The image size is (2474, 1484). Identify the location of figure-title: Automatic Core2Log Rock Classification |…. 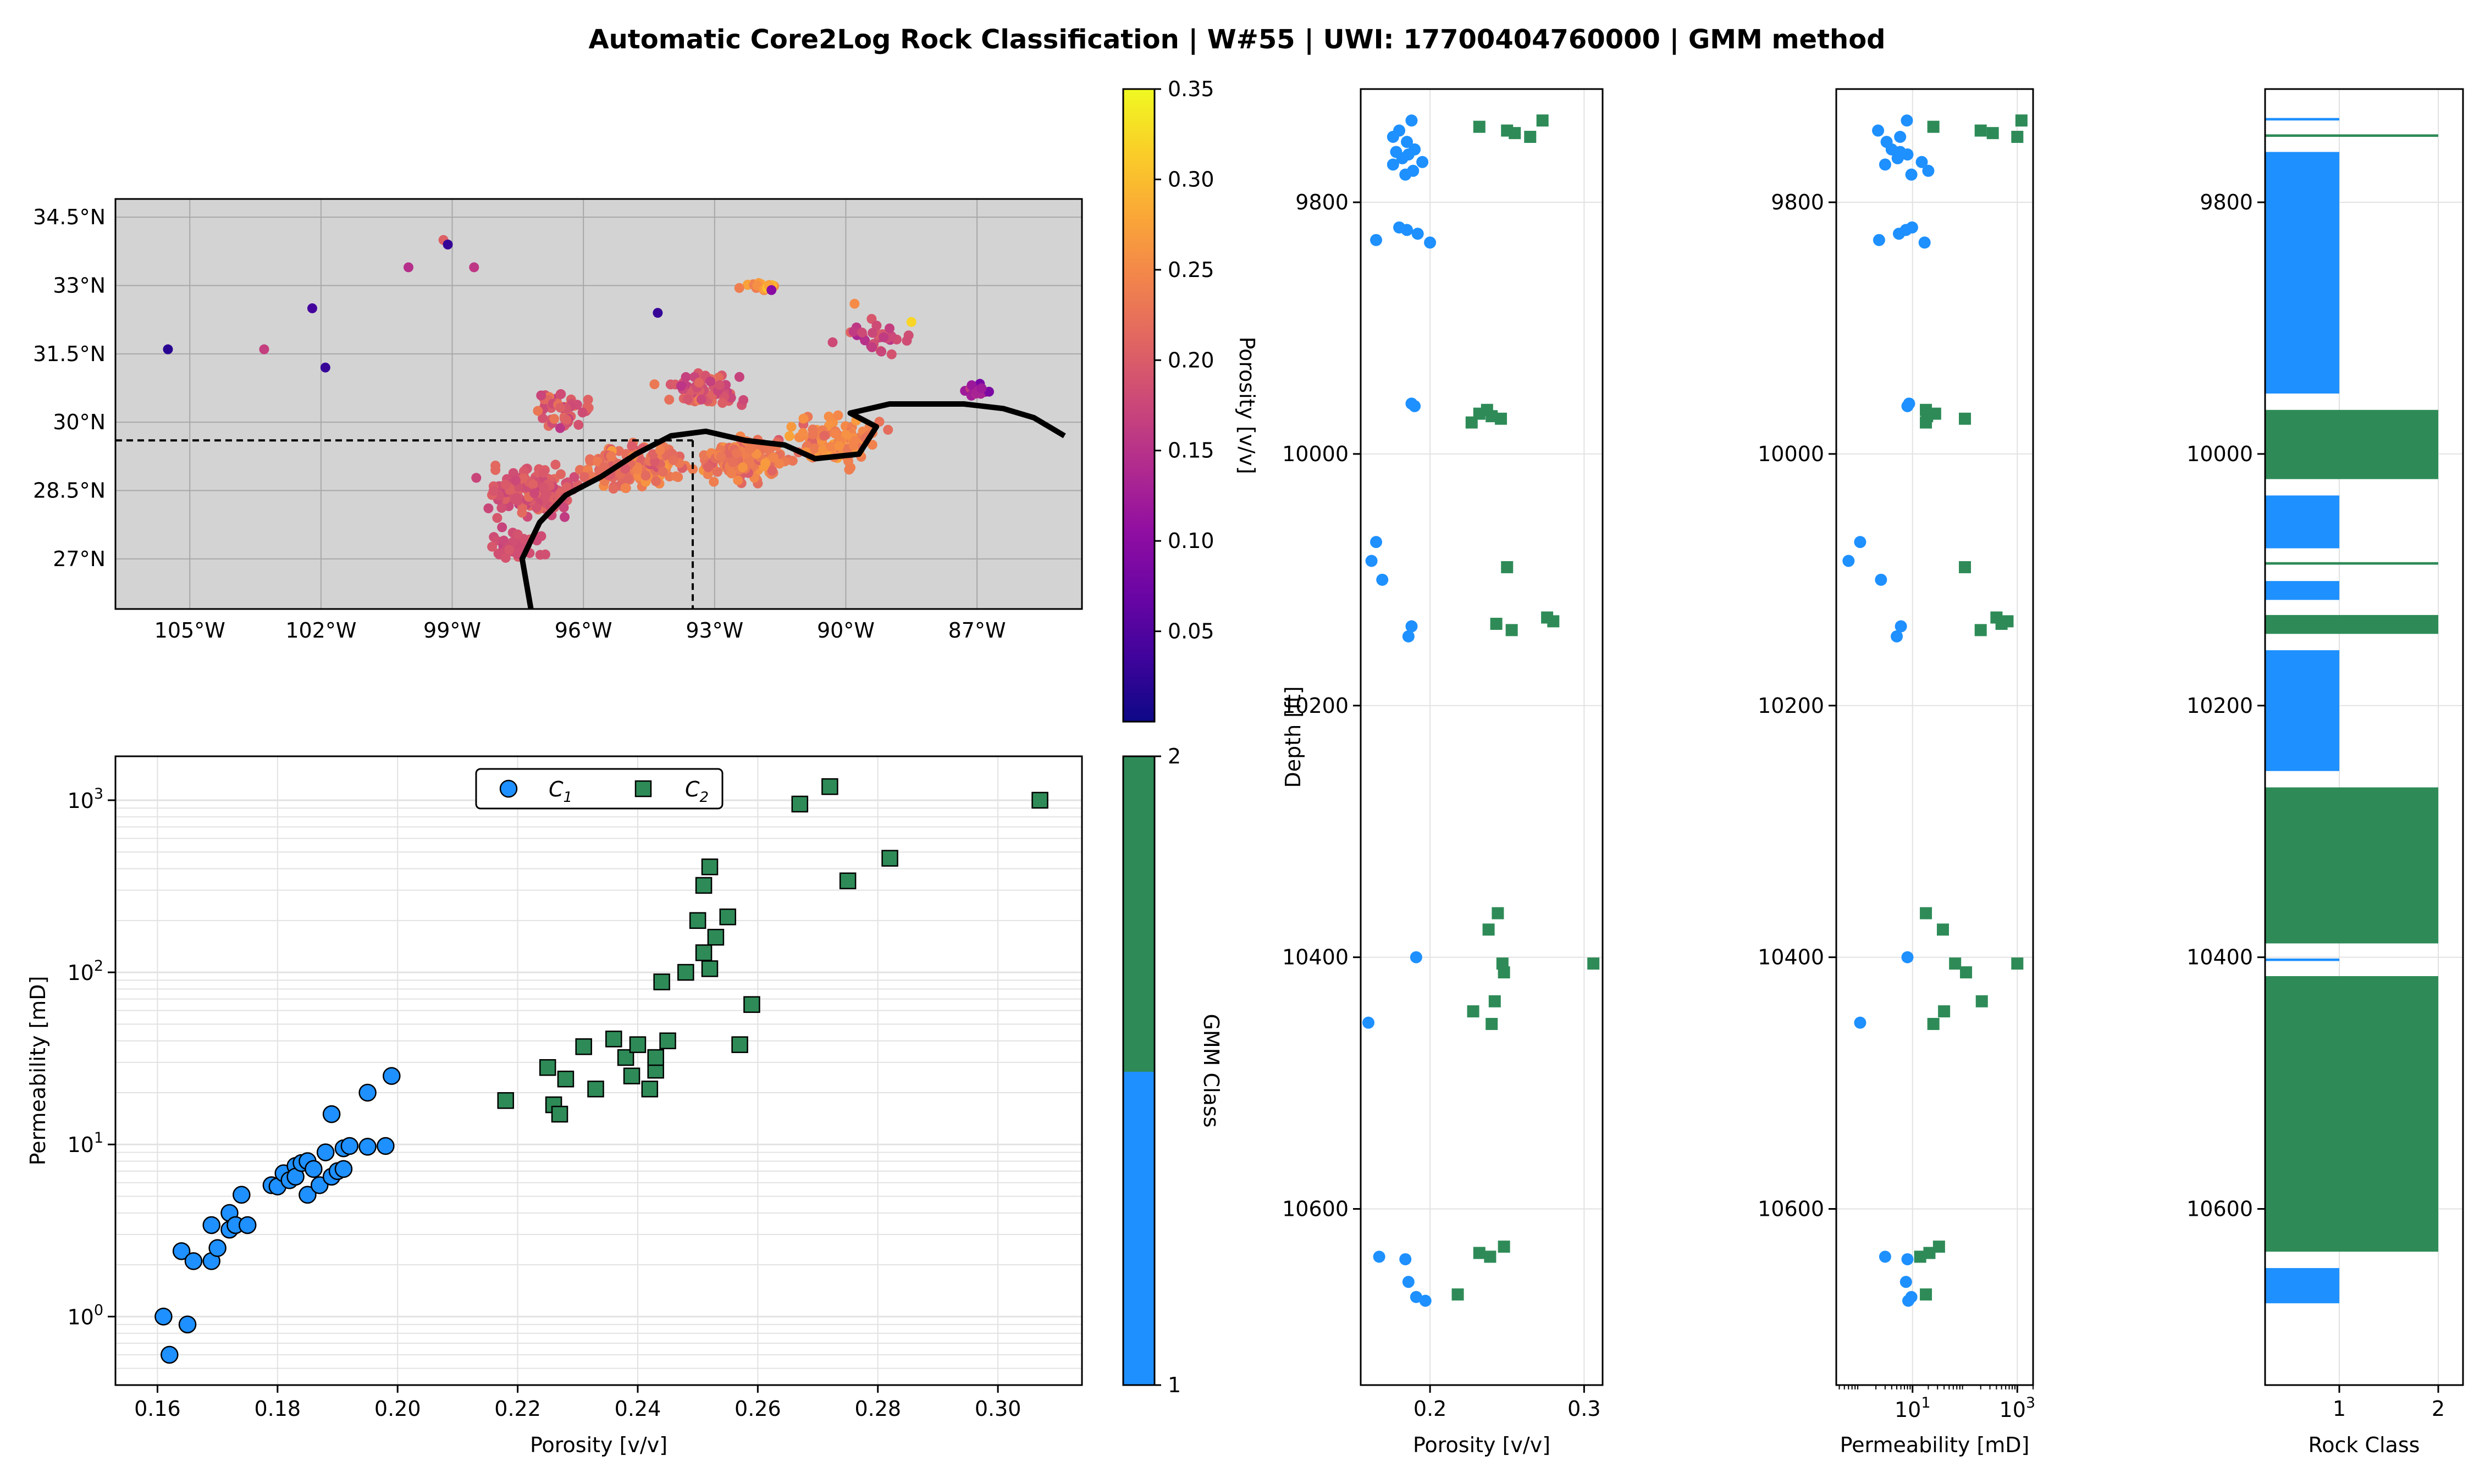
(1236, 39).